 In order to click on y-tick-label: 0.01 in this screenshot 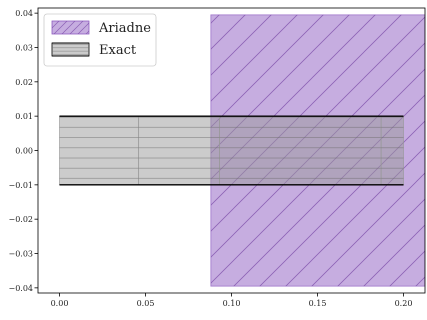, I will do `click(24, 116)`.